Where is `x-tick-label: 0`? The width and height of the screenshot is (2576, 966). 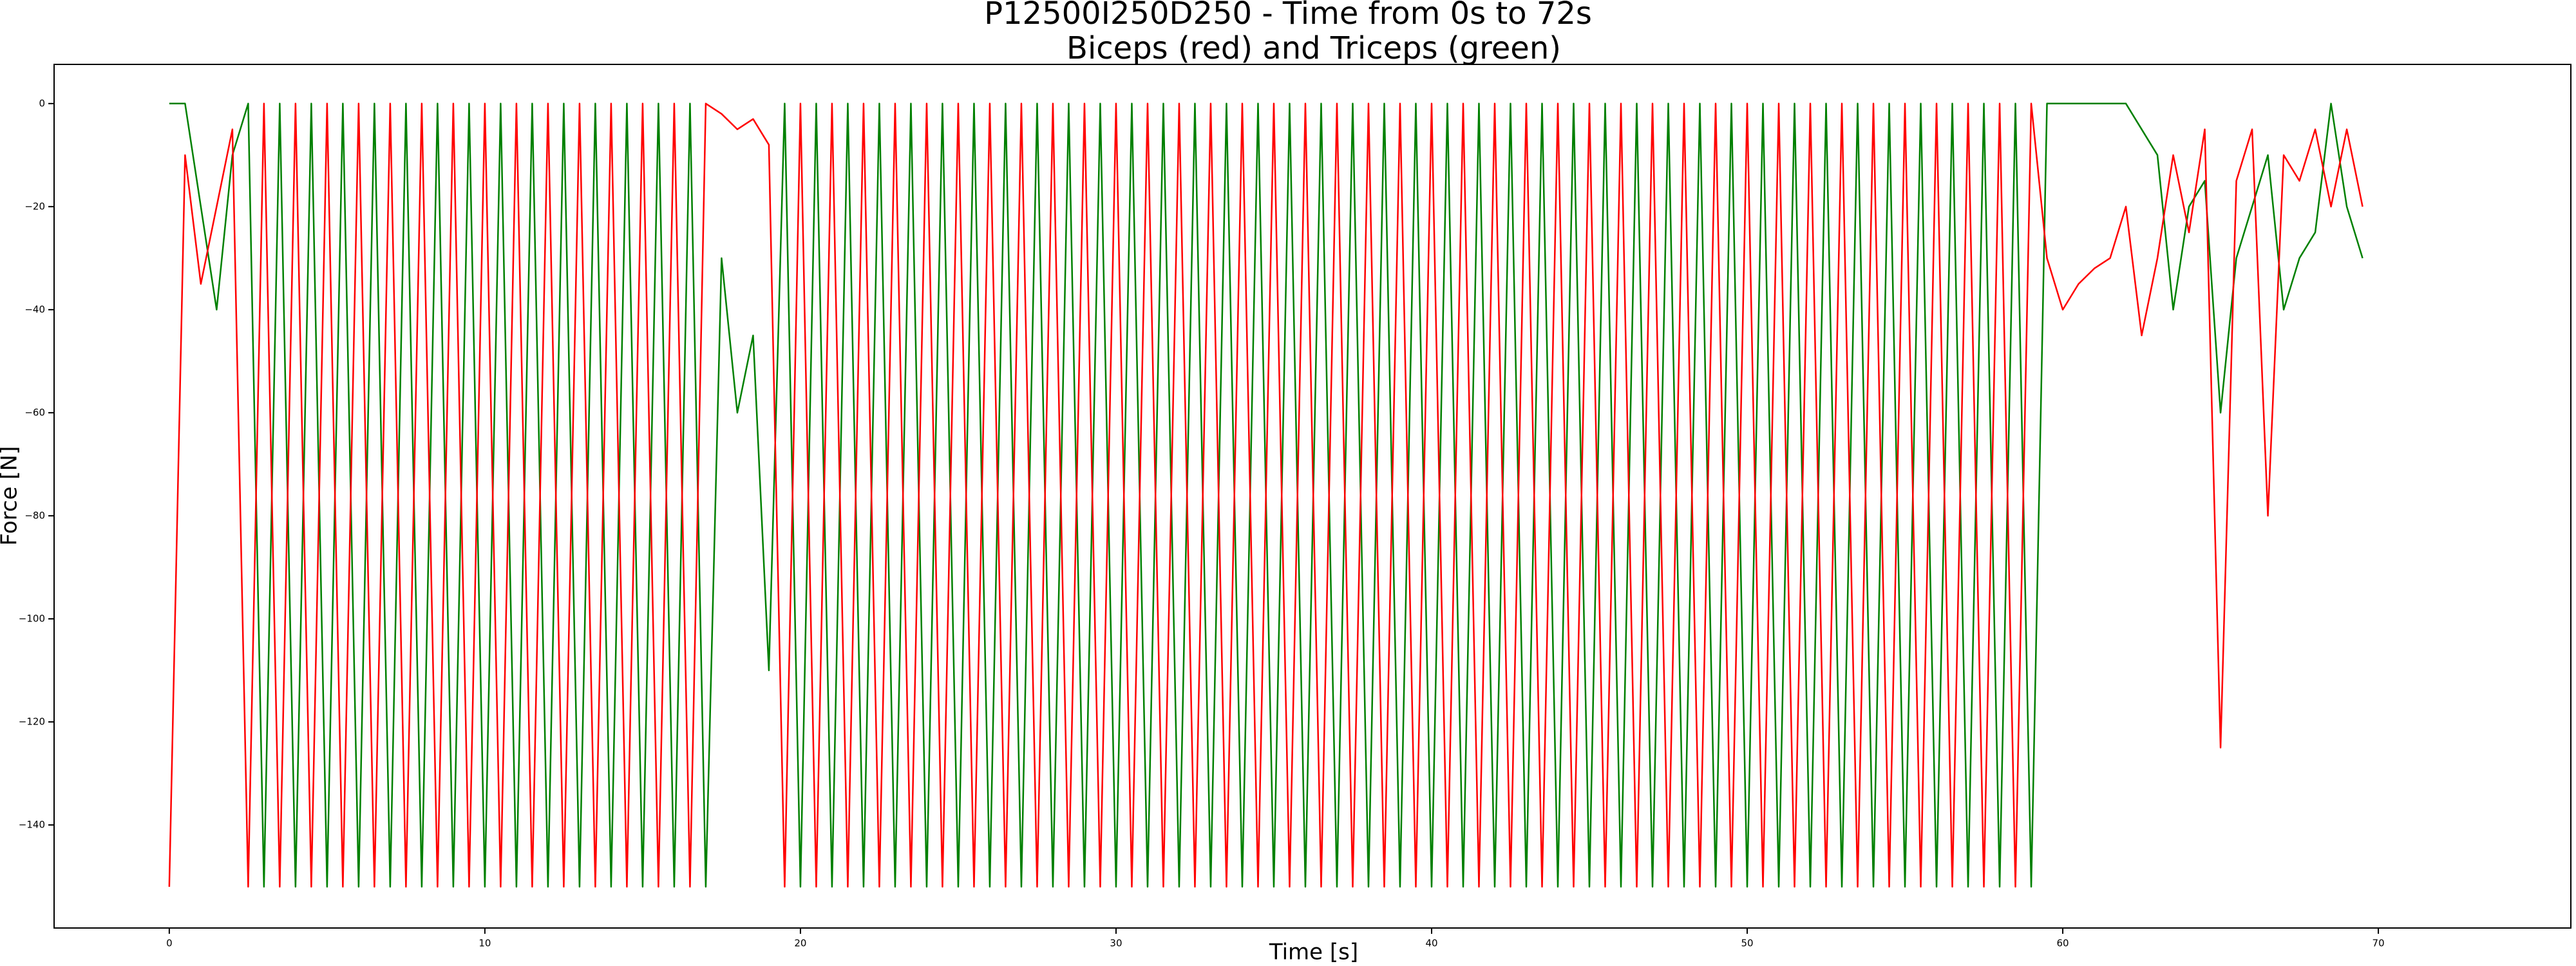 x-tick-label: 0 is located at coordinates (169, 943).